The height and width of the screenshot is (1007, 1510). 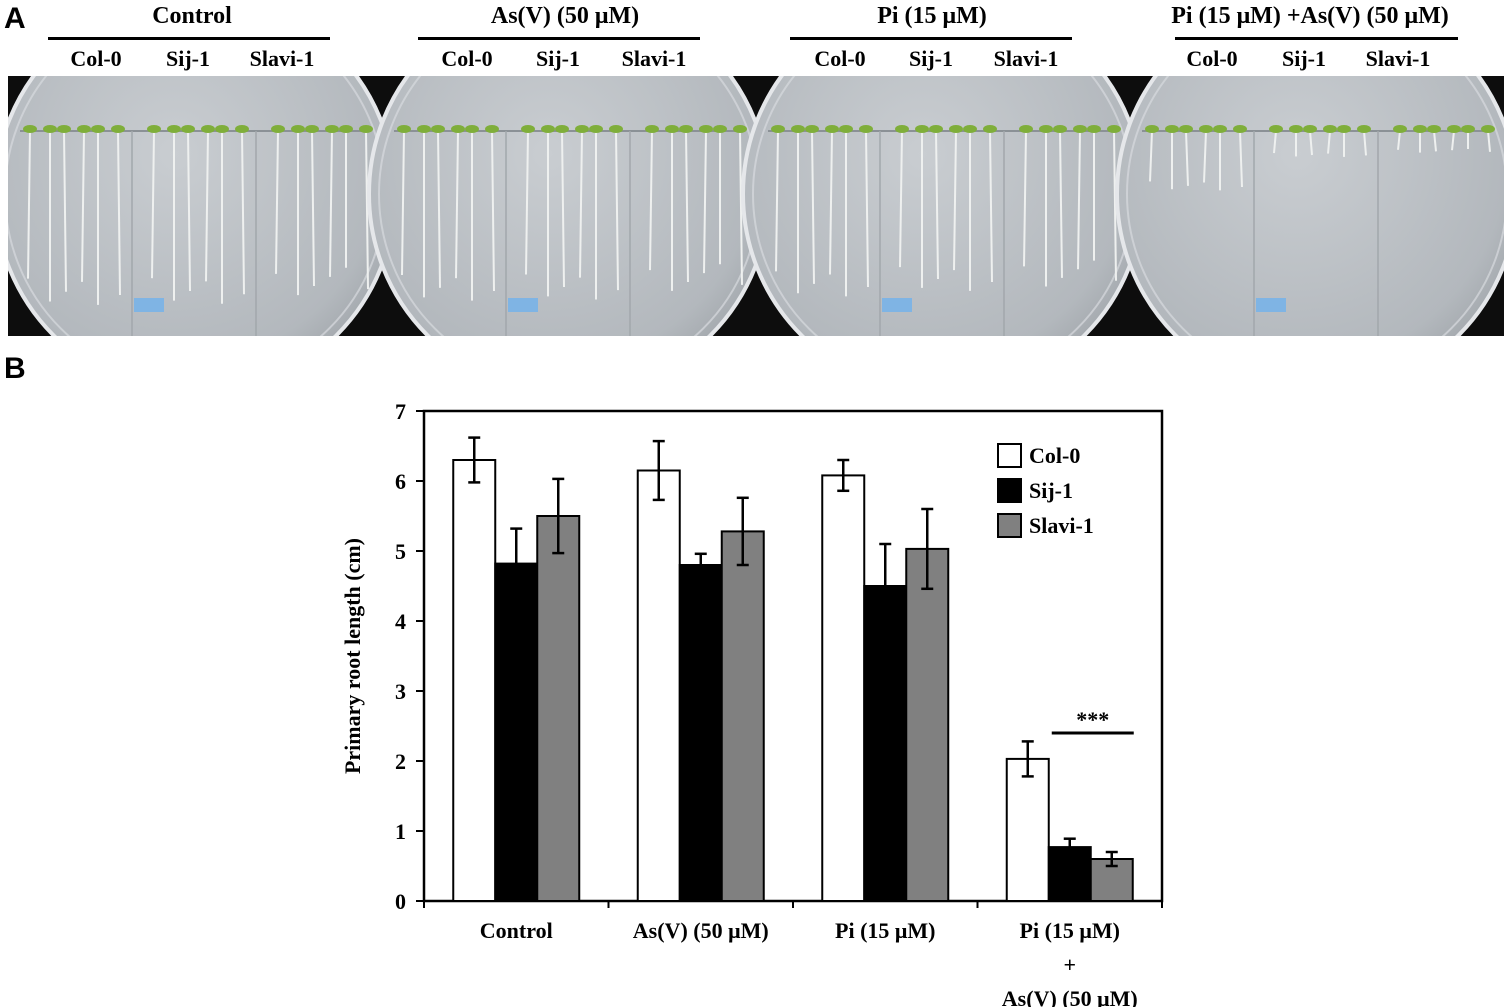 I want to click on condition-title: As(V) (50 μM), so click(x=565, y=16).